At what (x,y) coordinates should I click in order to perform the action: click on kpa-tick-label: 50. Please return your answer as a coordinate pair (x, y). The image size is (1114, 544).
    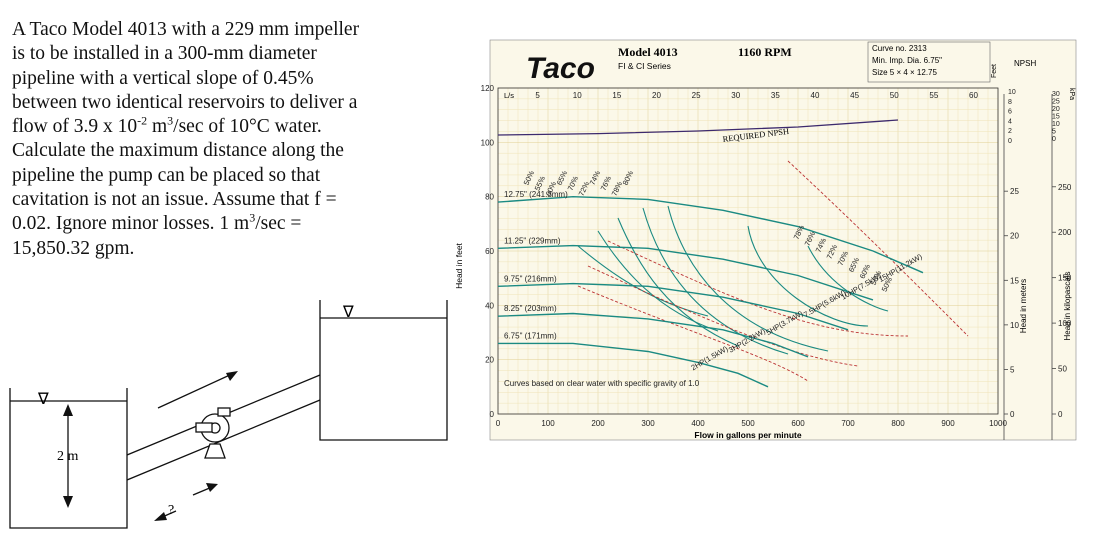
    Looking at the image, I should click on (1062, 369).